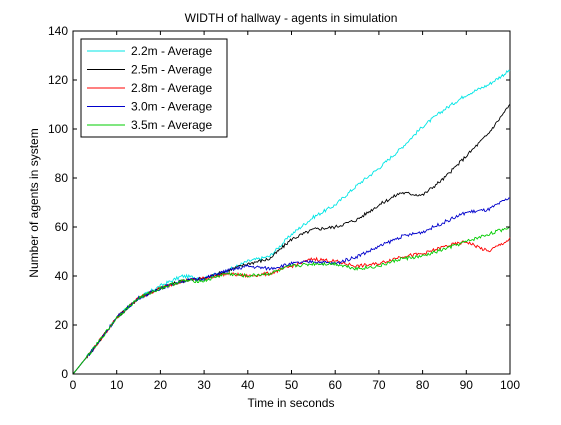  Describe the element at coordinates (171, 125) in the screenshot. I see `legend-label: 3.5m - Average` at that location.